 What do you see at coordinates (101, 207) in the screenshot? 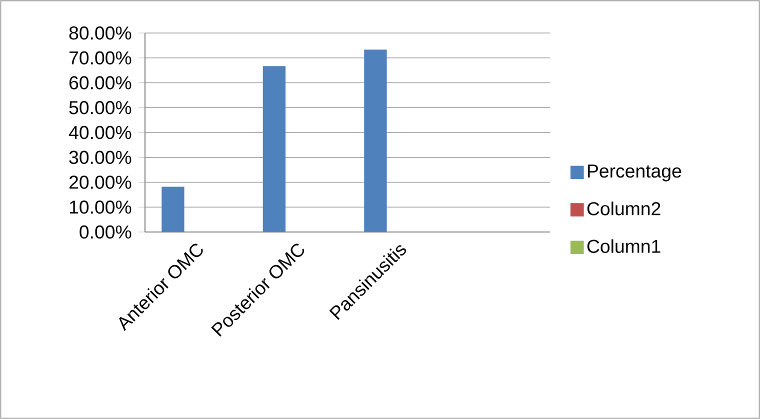
I see `y-tick-label: 10.00%` at bounding box center [101, 207].